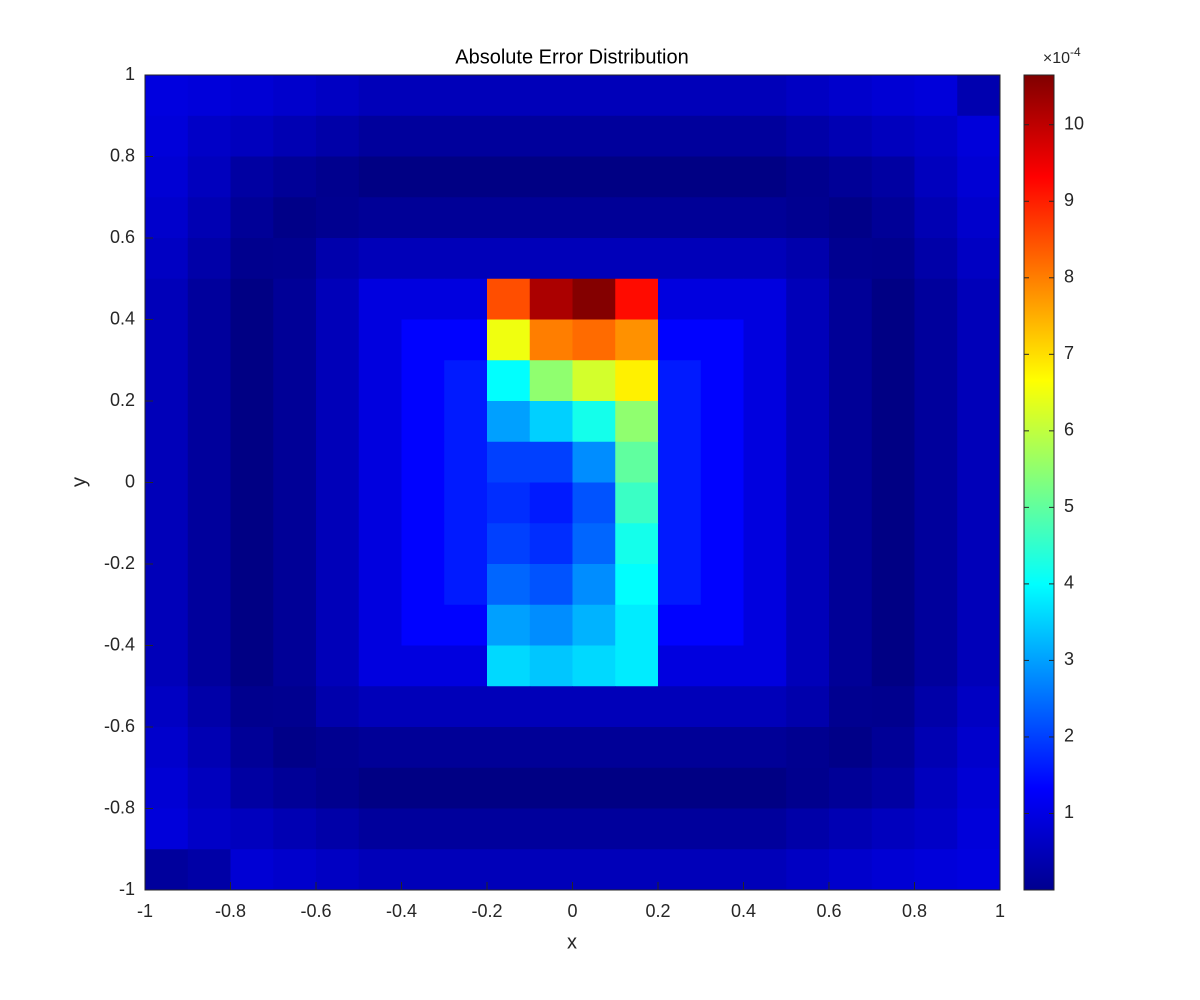  What do you see at coordinates (1069, 277) in the screenshot?
I see `colorbar-tick-label: 8` at bounding box center [1069, 277].